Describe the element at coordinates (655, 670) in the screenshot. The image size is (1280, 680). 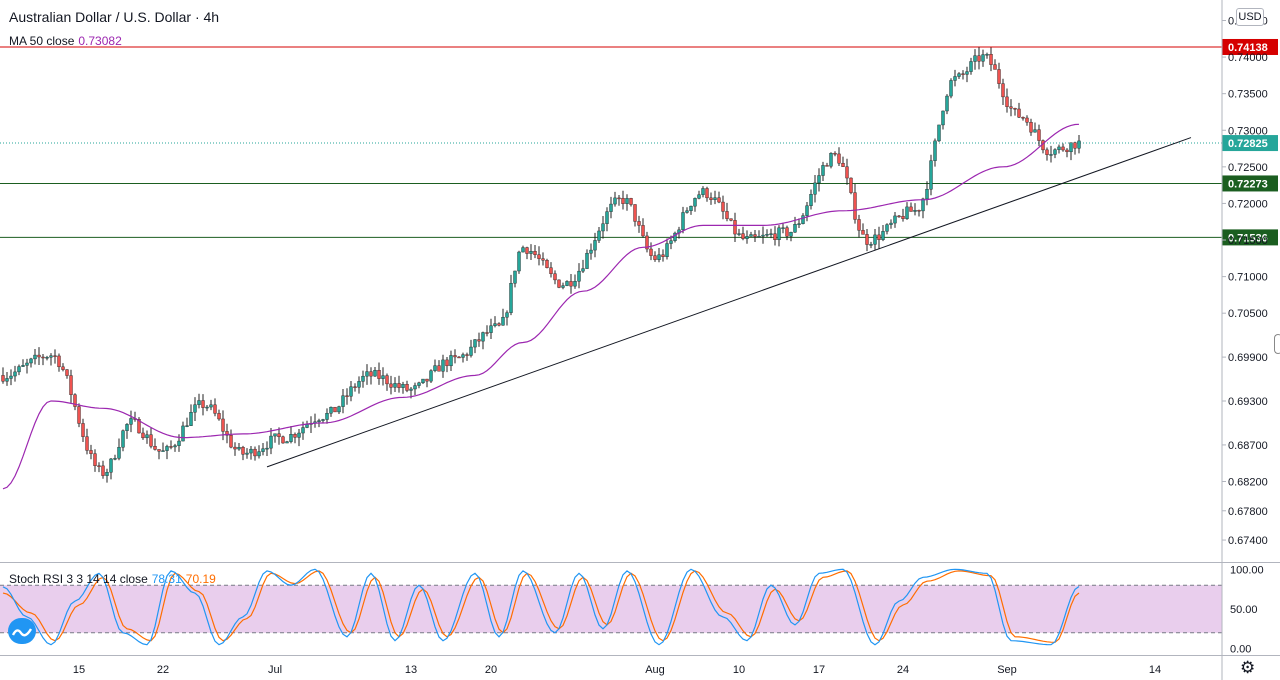
I see `x-tick-label: Aug` at that location.